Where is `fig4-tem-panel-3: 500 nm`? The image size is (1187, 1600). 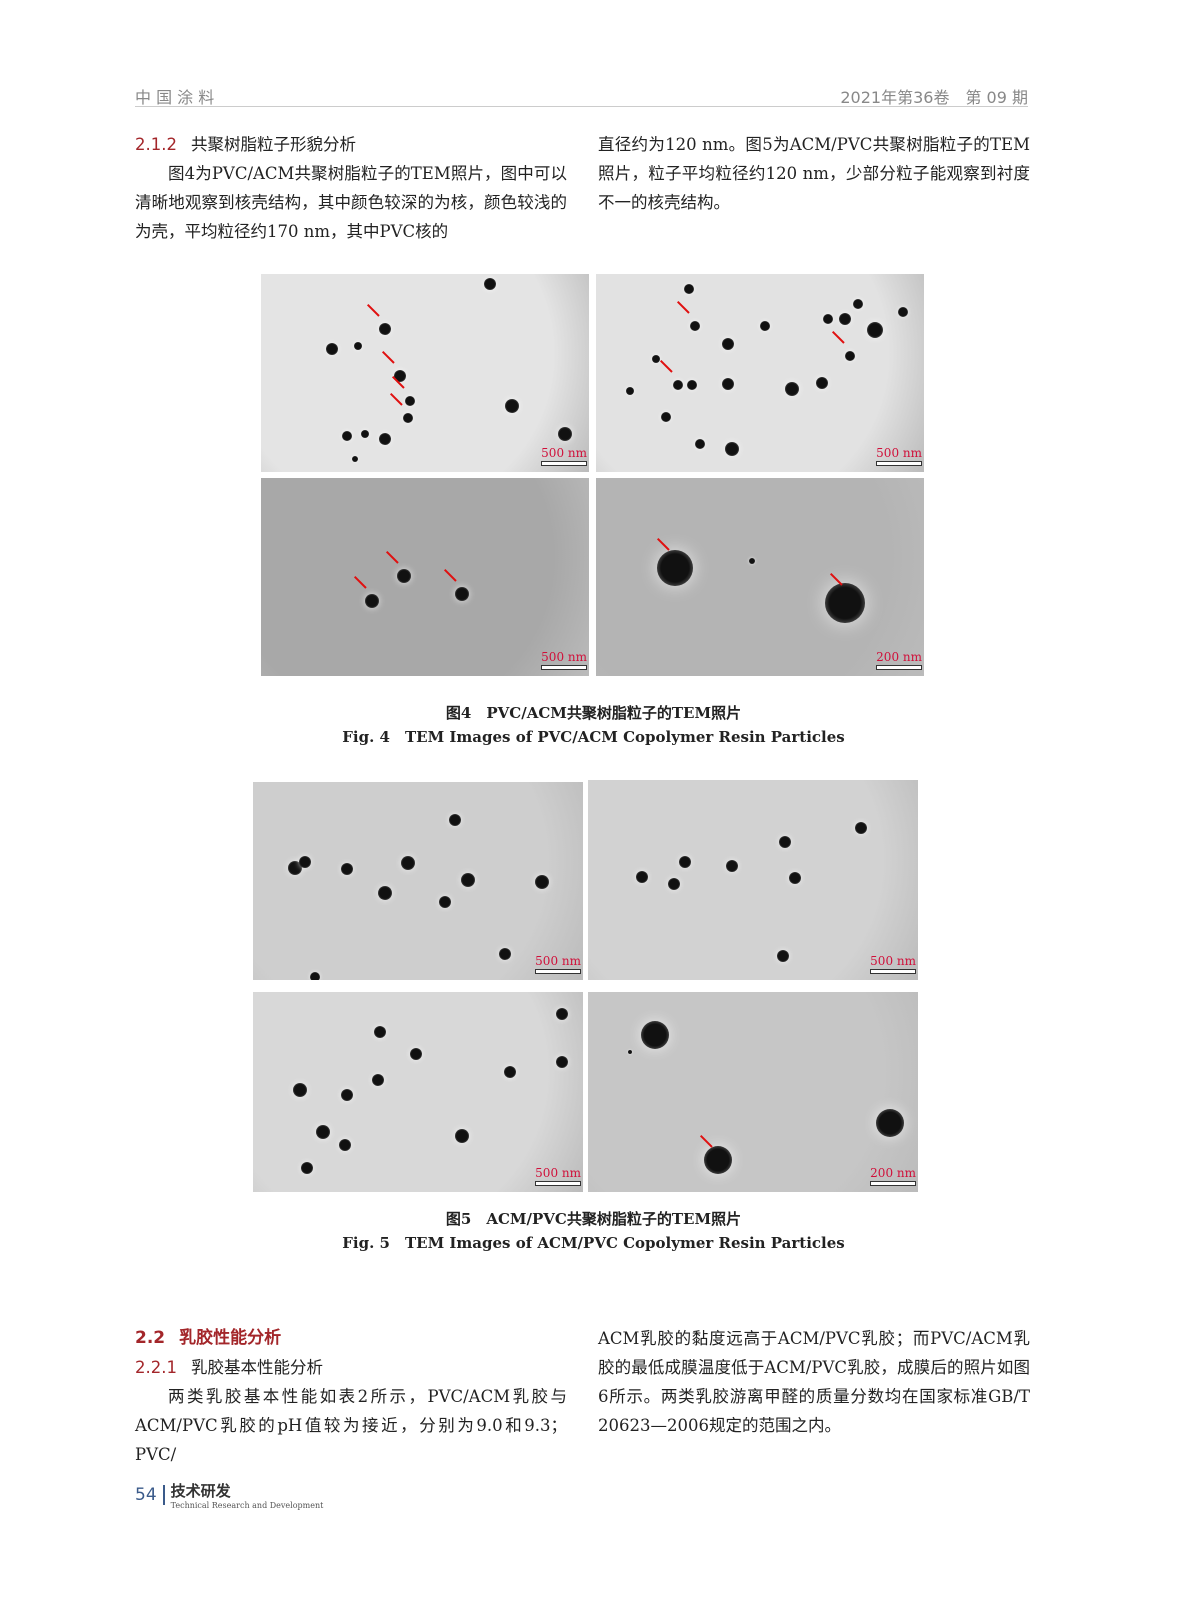
fig4-tem-panel-3: 500 nm is located at coordinates (425, 577).